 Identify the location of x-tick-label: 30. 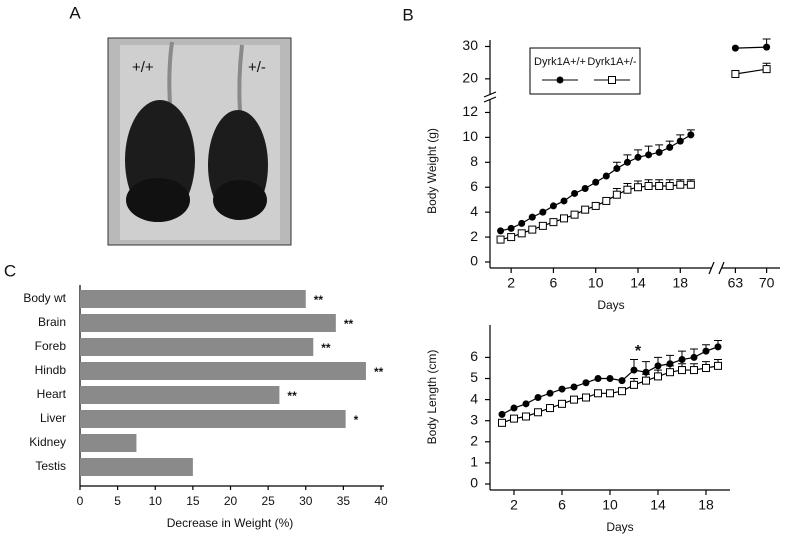
(306, 501).